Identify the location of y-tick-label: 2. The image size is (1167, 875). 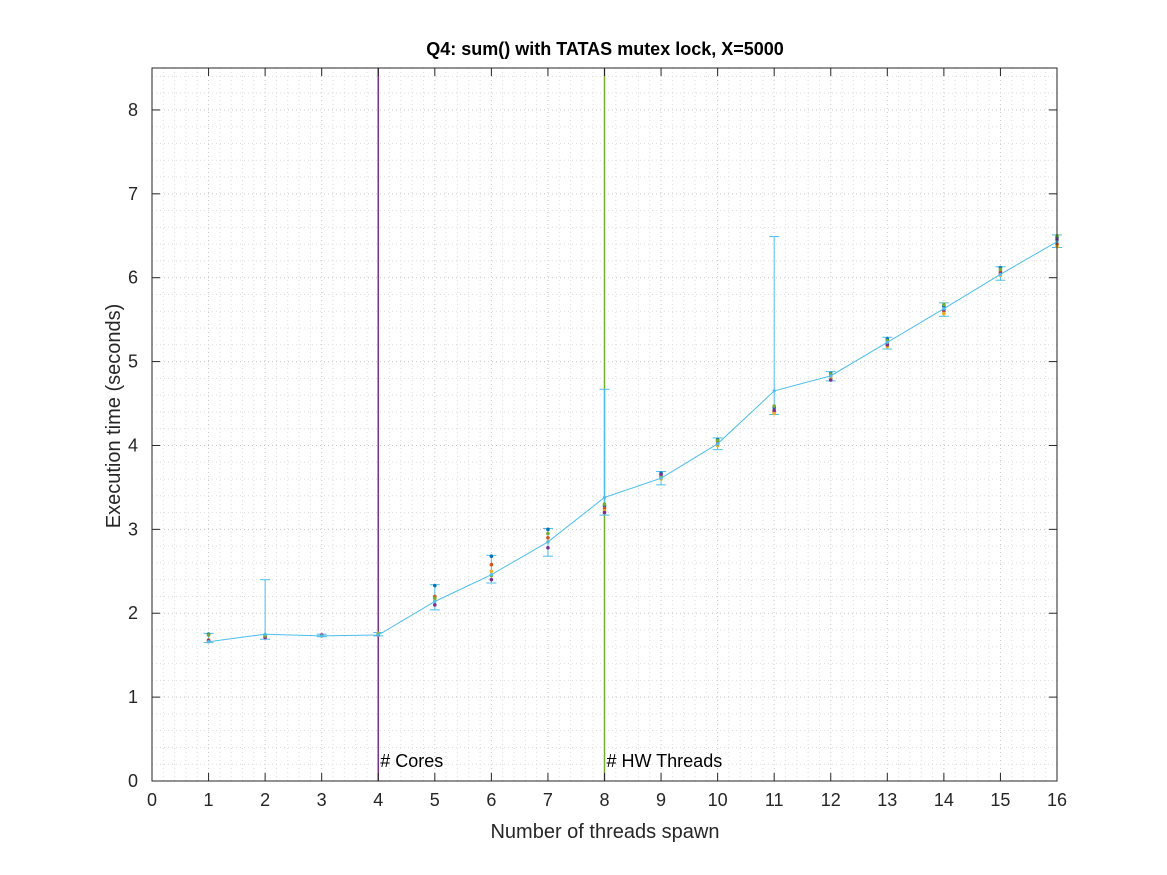
(133, 613).